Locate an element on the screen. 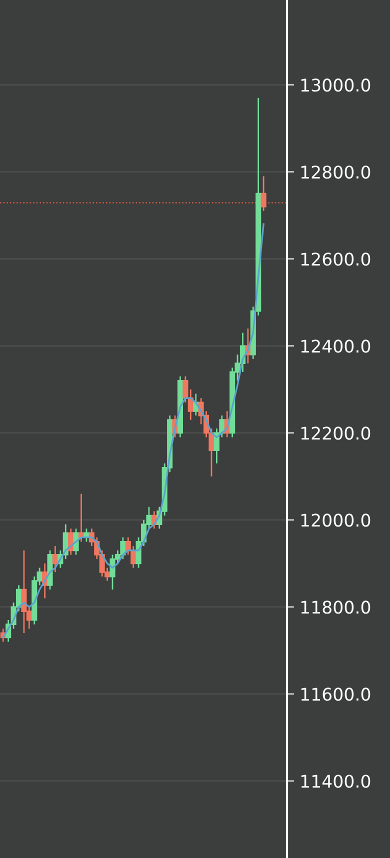 This screenshot has width=390, height=858. y-tick-label: 13000.0 is located at coordinates (335, 85).